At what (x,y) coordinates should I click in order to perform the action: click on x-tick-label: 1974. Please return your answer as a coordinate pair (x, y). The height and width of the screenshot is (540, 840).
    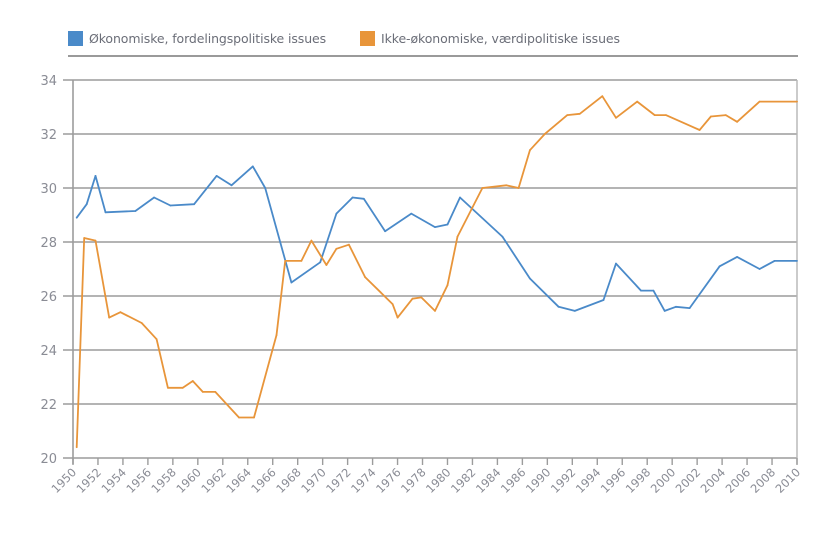
    Looking at the image, I should click on (363, 480).